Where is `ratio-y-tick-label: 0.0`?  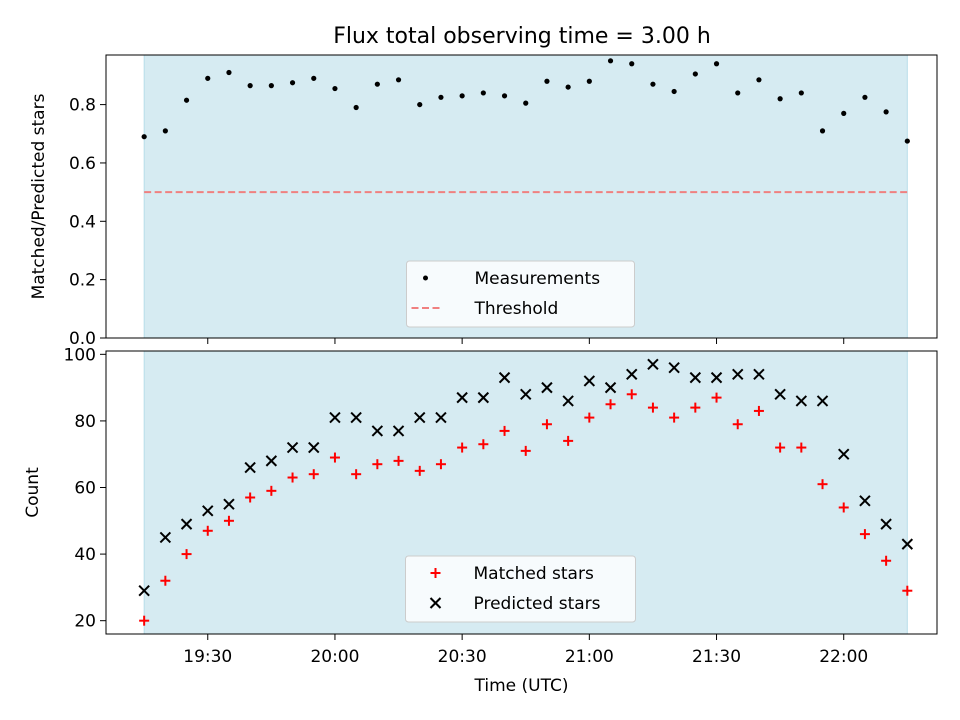 ratio-y-tick-label: 0.0 is located at coordinates (82, 339).